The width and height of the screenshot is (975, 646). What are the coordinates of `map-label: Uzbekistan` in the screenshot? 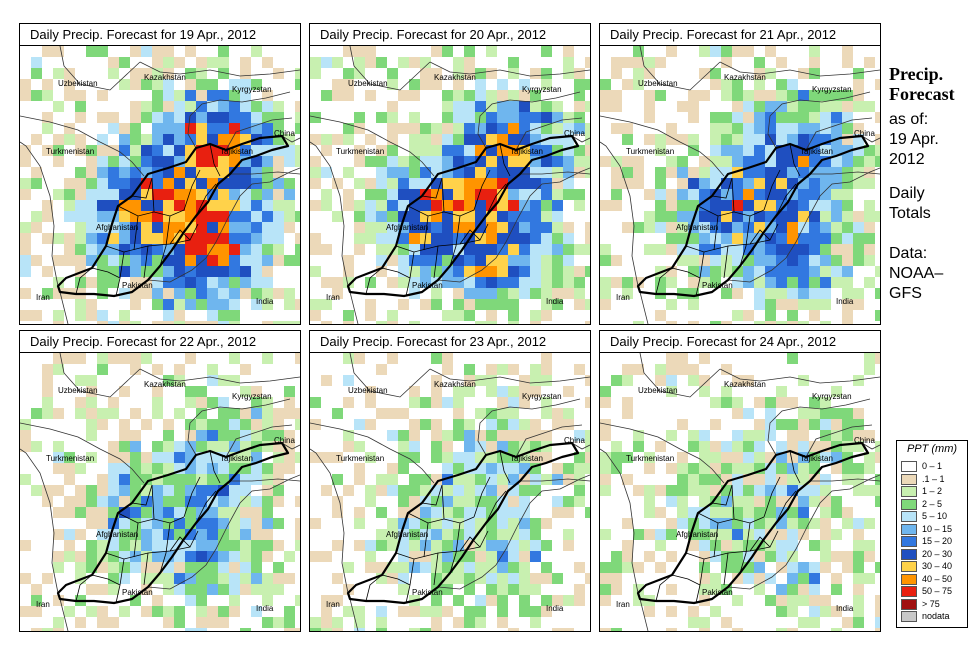 It's located at (368, 390).